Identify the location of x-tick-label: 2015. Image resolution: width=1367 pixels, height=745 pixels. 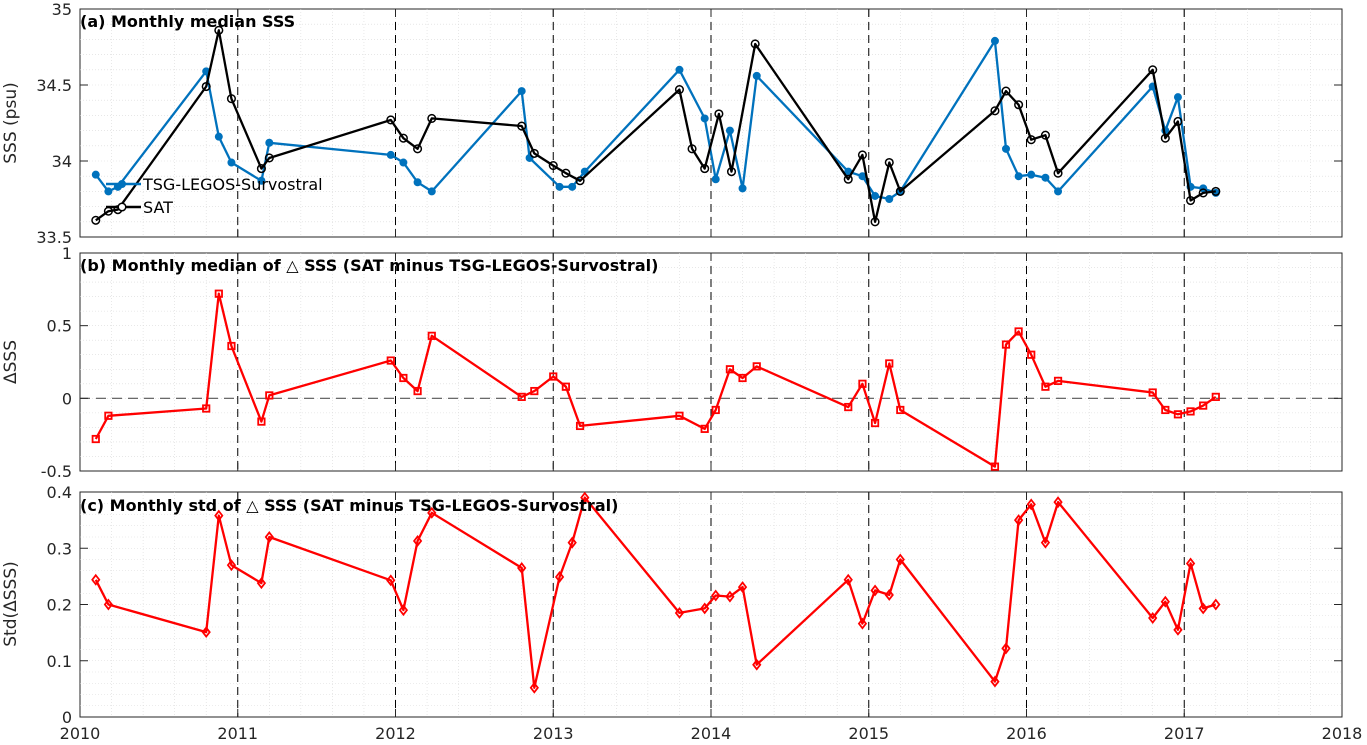
(868, 733).